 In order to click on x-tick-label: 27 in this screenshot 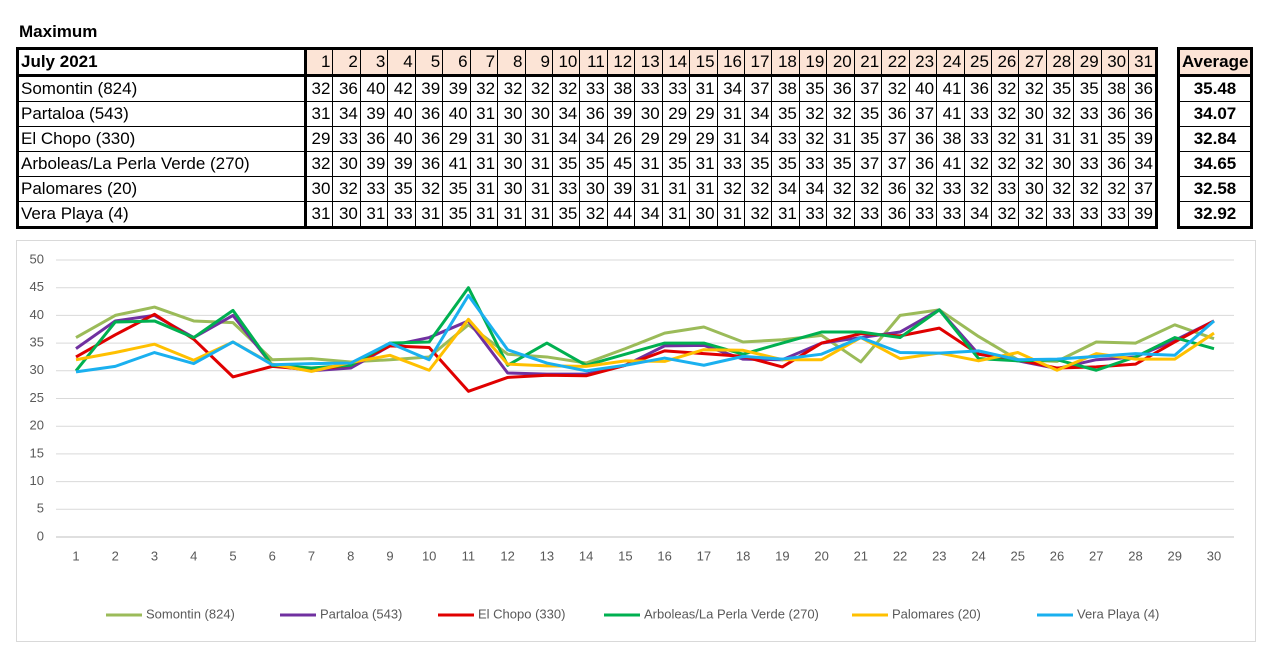, I will do `click(1096, 555)`.